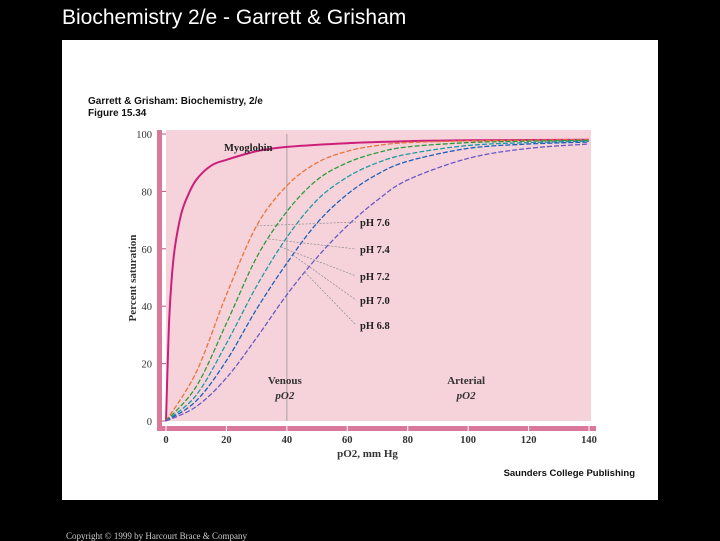 The width and height of the screenshot is (720, 541). Describe the element at coordinates (117, 113) in the screenshot. I see `figure-number: Figure 15.34` at that location.